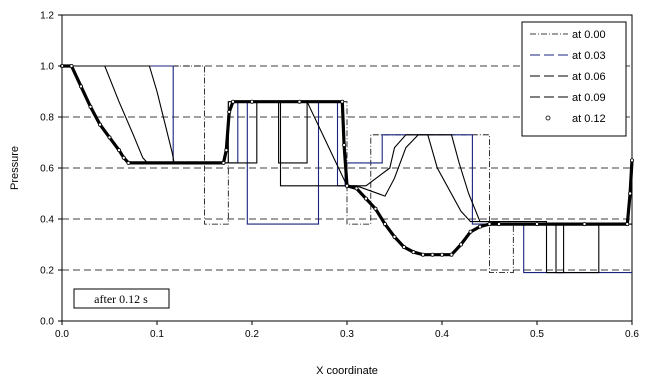  Describe the element at coordinates (589, 98) in the screenshot. I see `legend-label: at 0.09` at that location.